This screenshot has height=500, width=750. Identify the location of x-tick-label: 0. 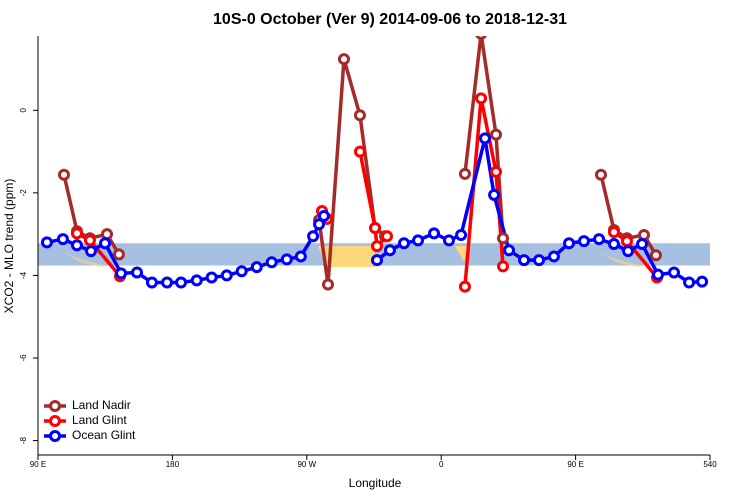
(441, 464).